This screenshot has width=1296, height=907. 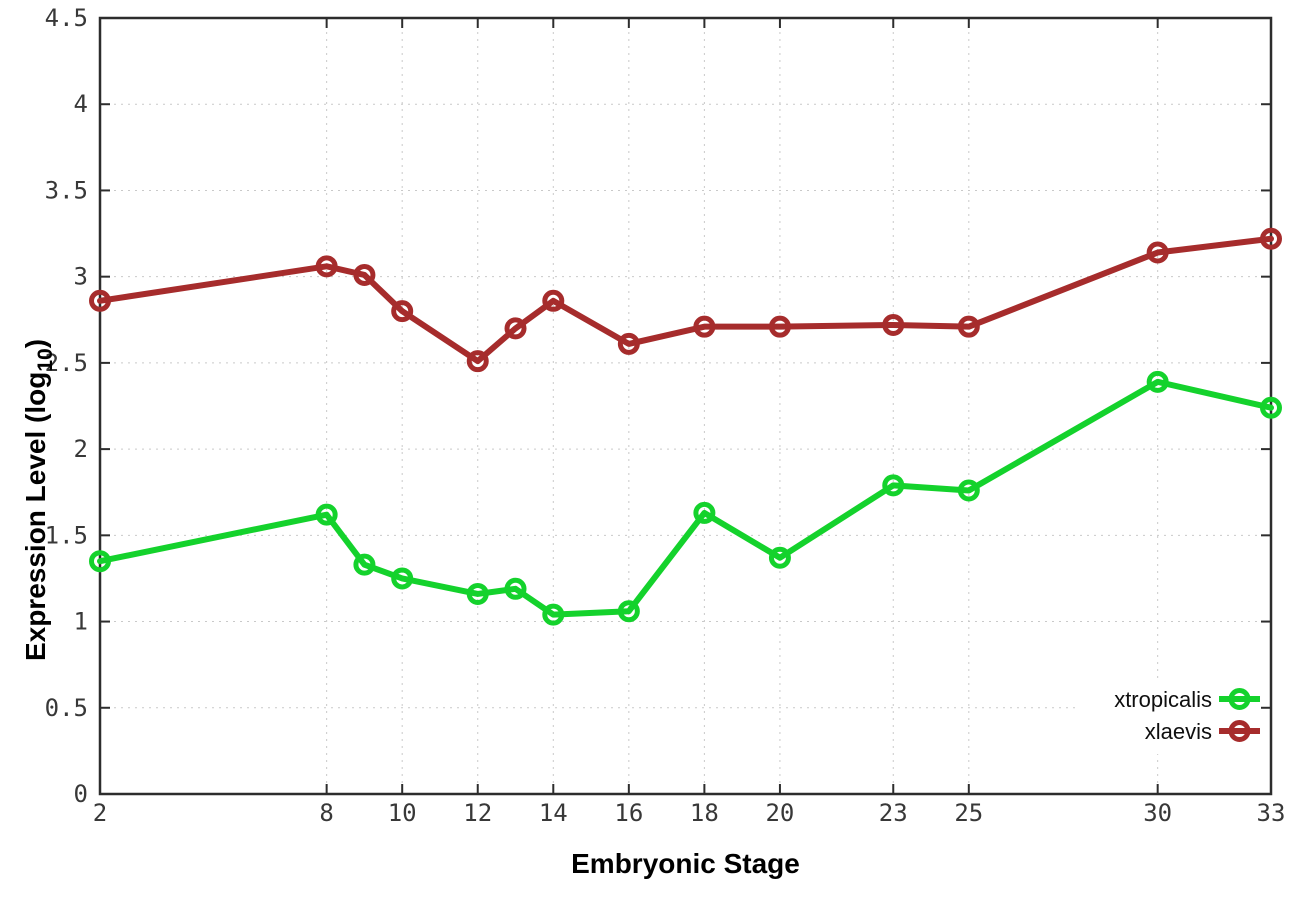 What do you see at coordinates (45, 360) in the screenshot?
I see `y-axis-title-subscript: 10` at bounding box center [45, 360].